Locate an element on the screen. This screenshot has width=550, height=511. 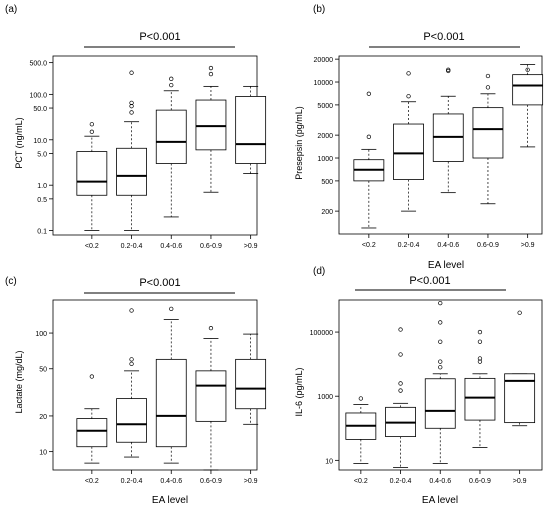
y-tick-label: 5.0 is located at coordinates (42, 154).